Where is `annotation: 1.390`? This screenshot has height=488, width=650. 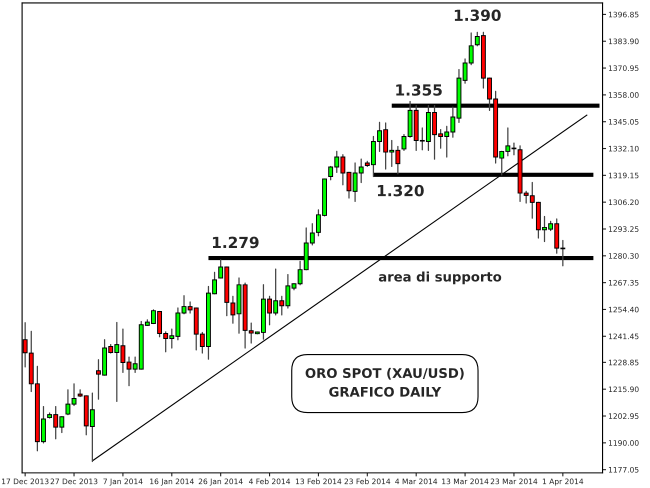 annotation: 1.390 is located at coordinates (477, 15).